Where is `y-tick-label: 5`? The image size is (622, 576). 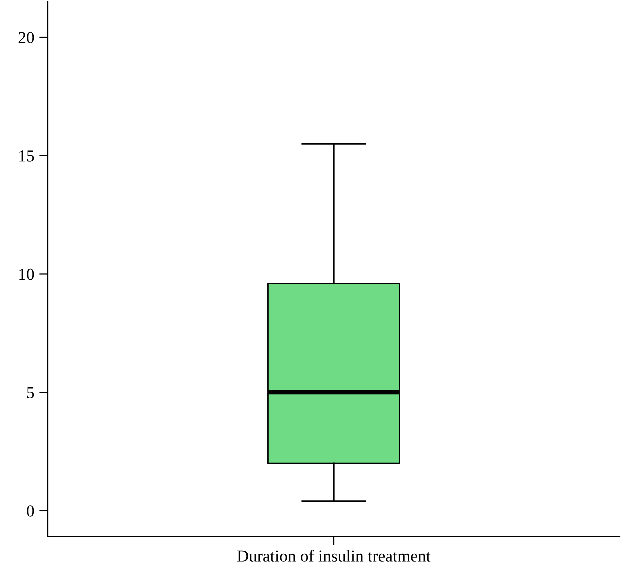
y-tick-label: 5 is located at coordinates (30, 393).